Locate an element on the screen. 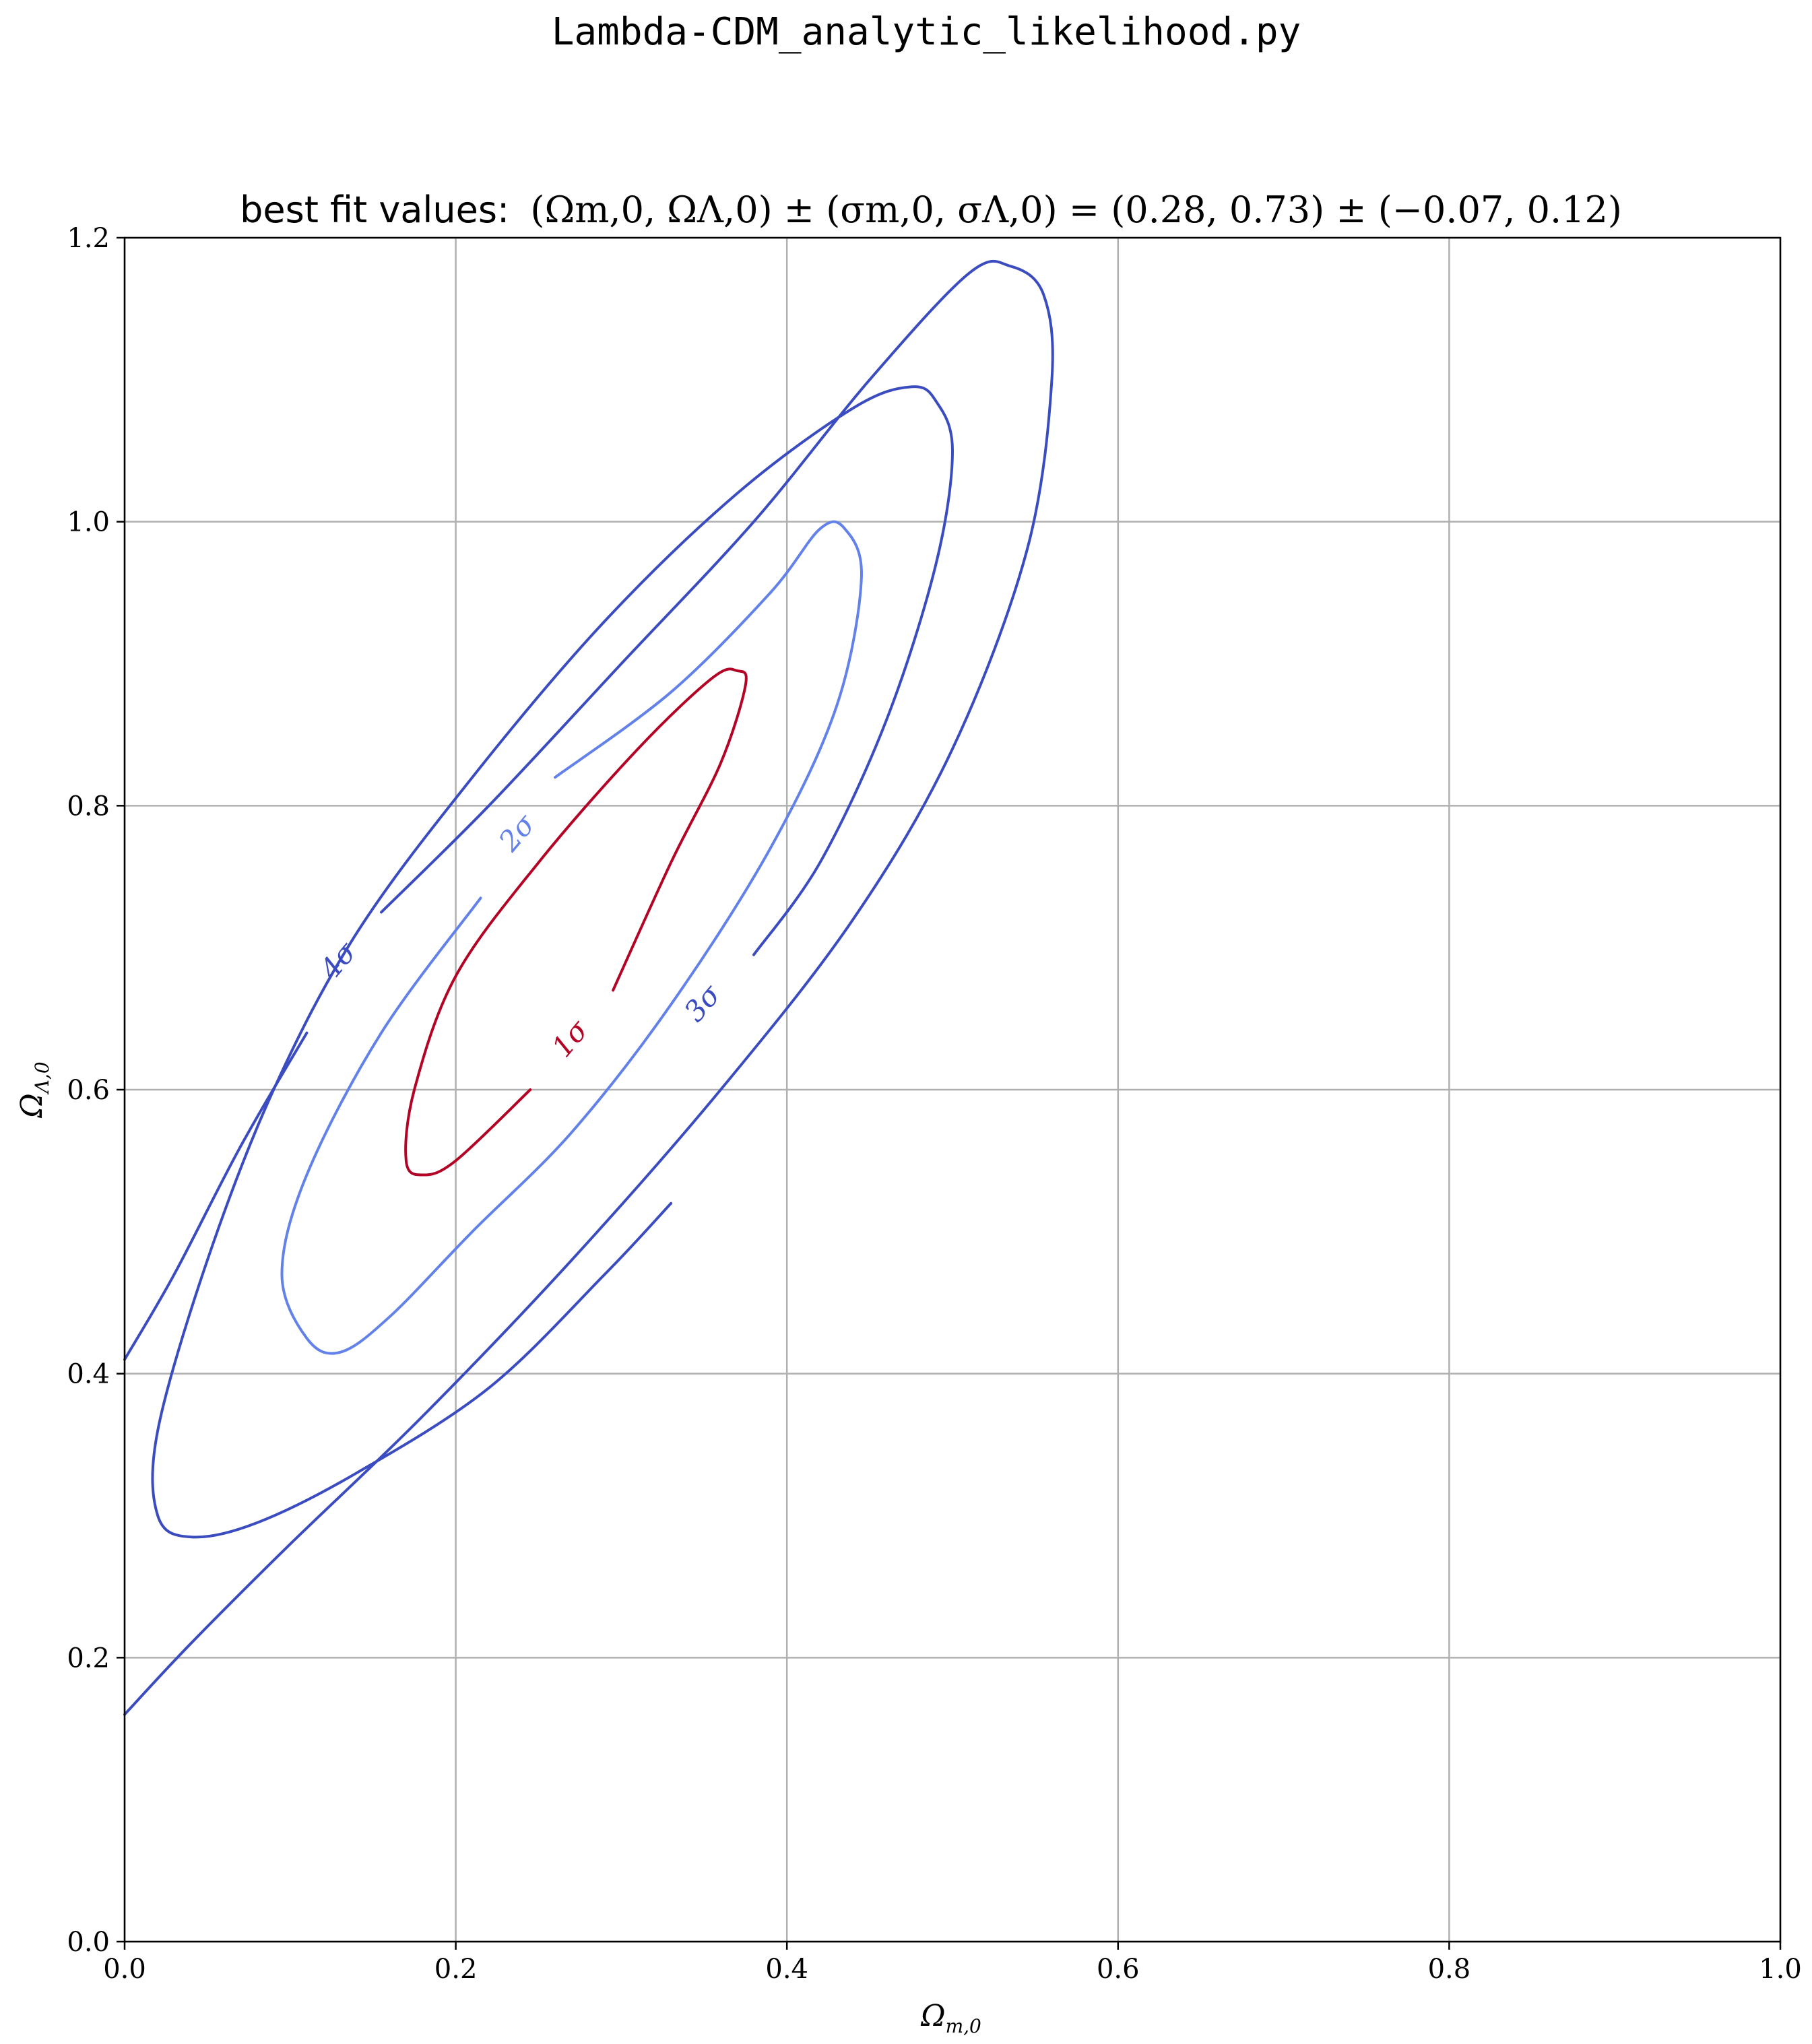 The width and height of the screenshot is (1812, 2044). figure-suptitle: Lambda-CDM_analytic_likelihood.py is located at coordinates (926, 32).